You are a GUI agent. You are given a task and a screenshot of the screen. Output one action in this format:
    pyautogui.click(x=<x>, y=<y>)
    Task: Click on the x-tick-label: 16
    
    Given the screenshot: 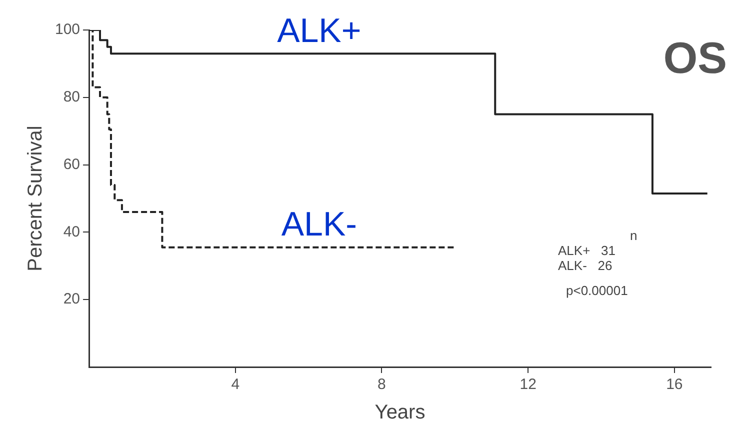 What is the action you would take?
    pyautogui.click(x=674, y=385)
    